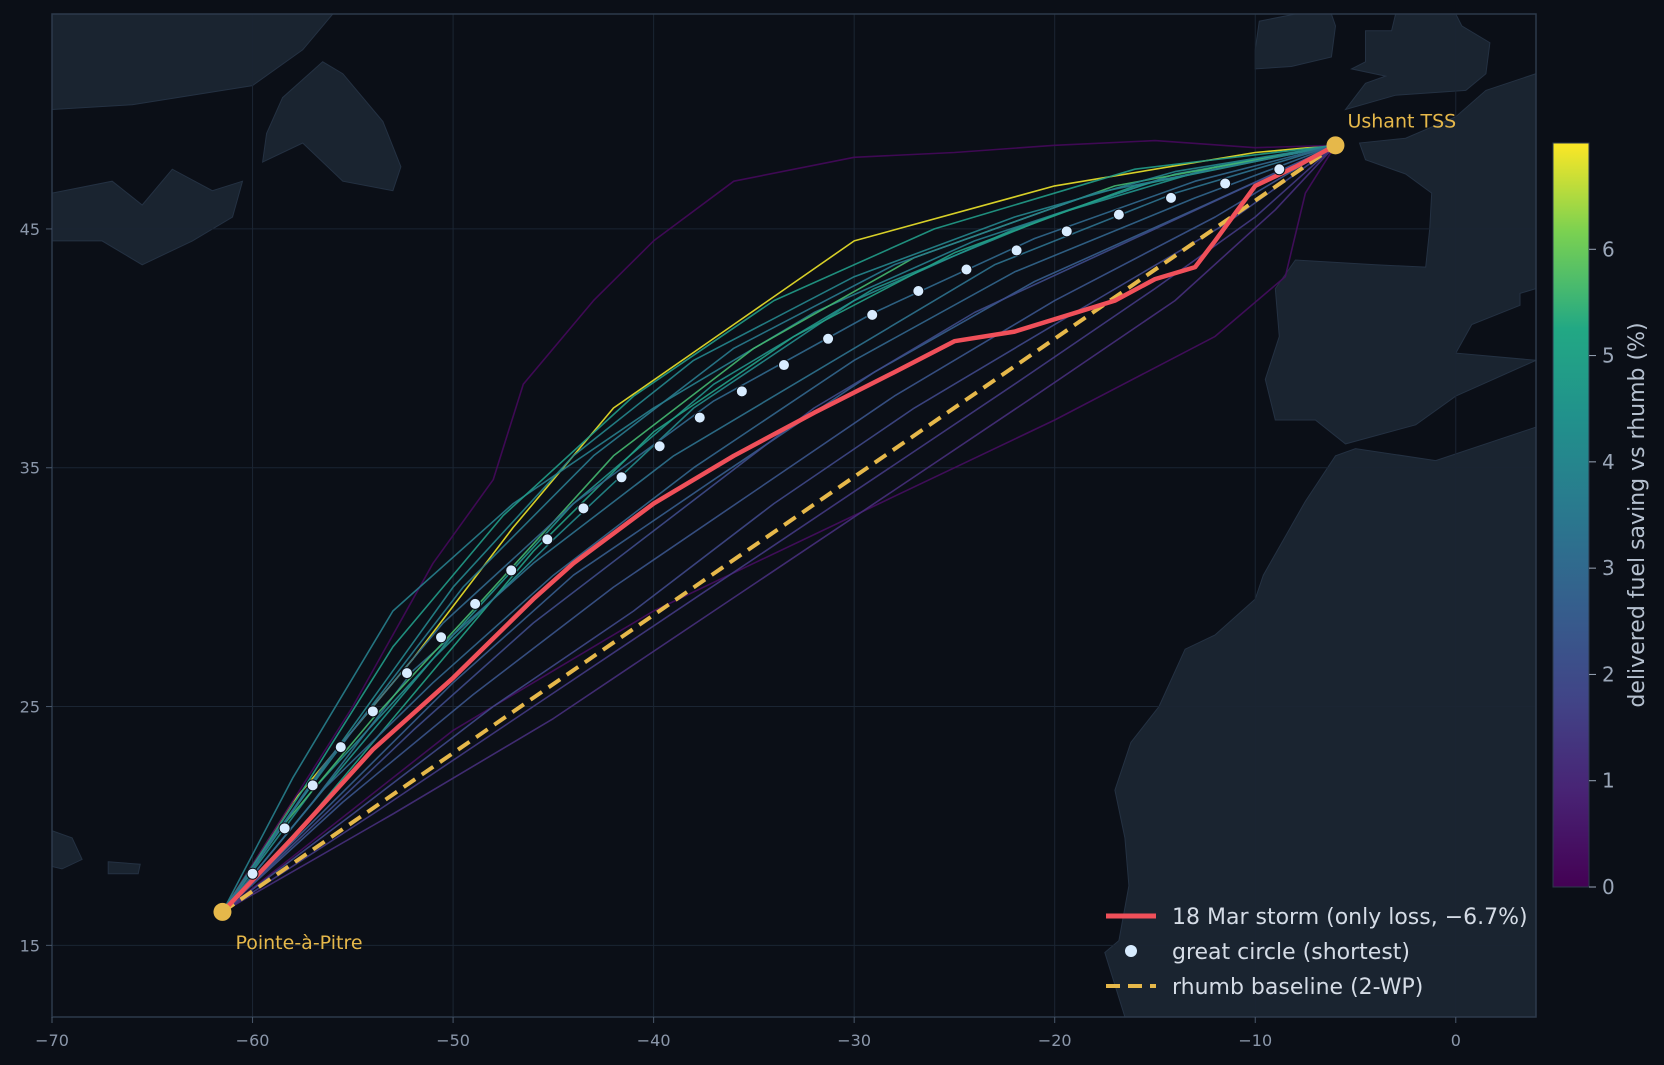 This screenshot has width=1664, height=1065. What do you see at coordinates (1637, 514) in the screenshot?
I see `colorbar-label: delivered fuel saving vs rhumb (%)` at bounding box center [1637, 514].